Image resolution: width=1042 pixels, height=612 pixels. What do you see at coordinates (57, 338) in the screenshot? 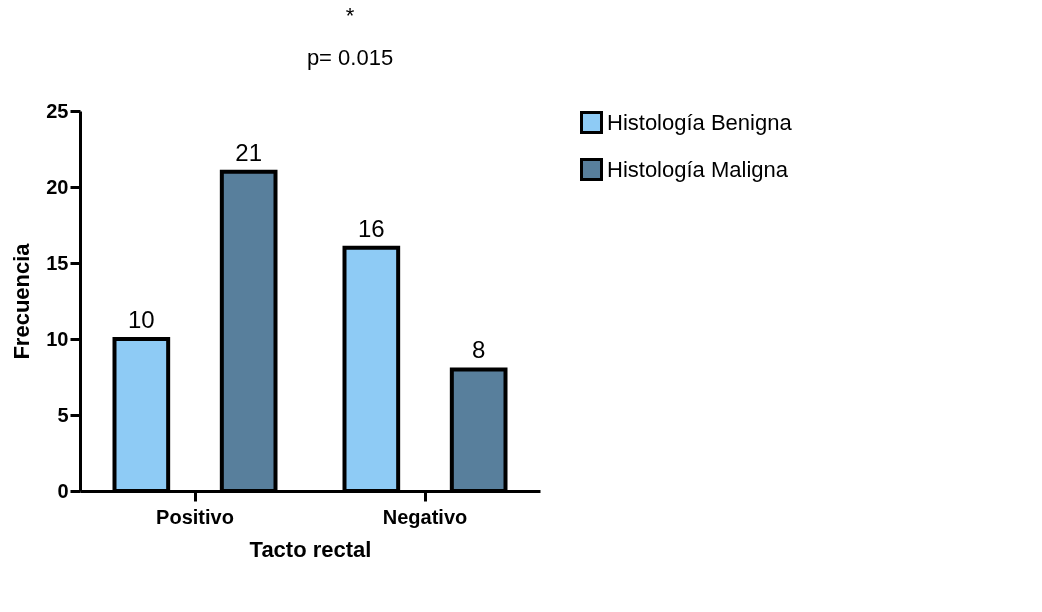
I see `y-tick-label: 10` at bounding box center [57, 338].